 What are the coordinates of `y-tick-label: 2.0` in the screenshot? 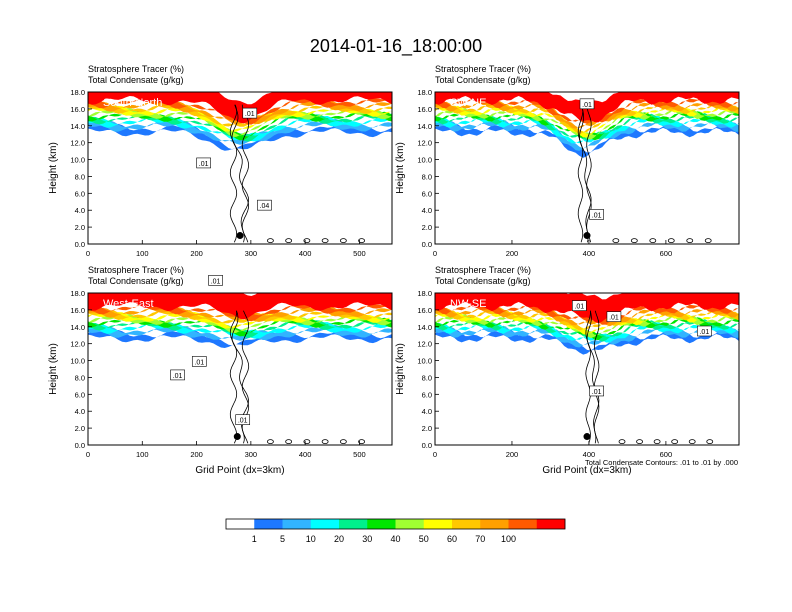 It's located at (80, 227).